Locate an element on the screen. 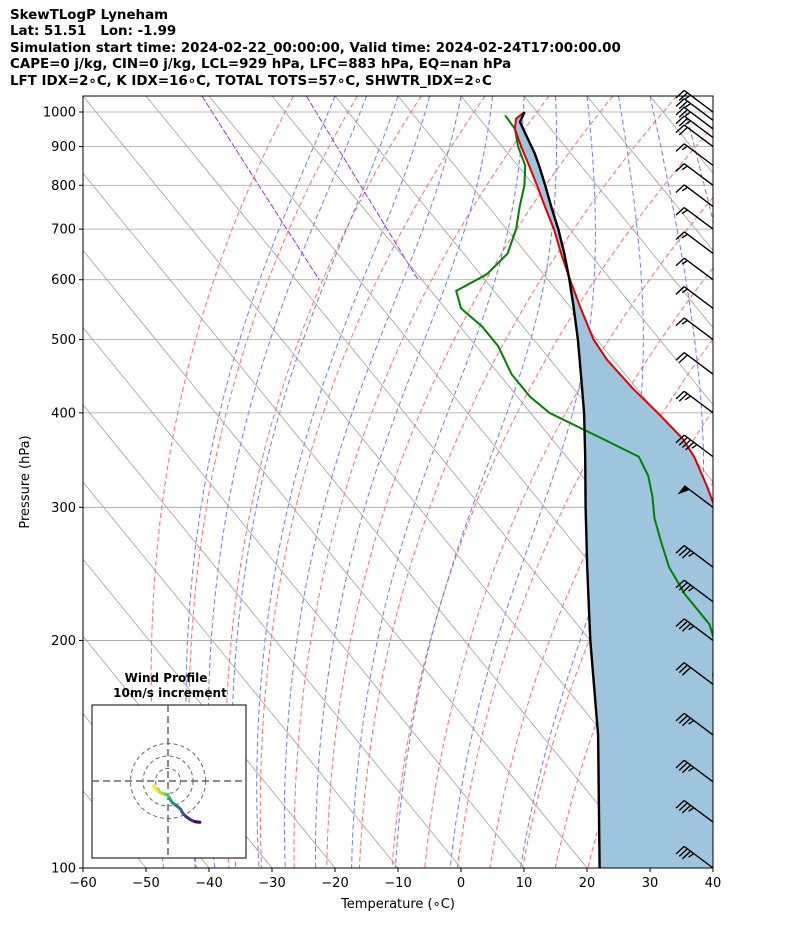  mixing-ratio-line is located at coordinates (362, 188).